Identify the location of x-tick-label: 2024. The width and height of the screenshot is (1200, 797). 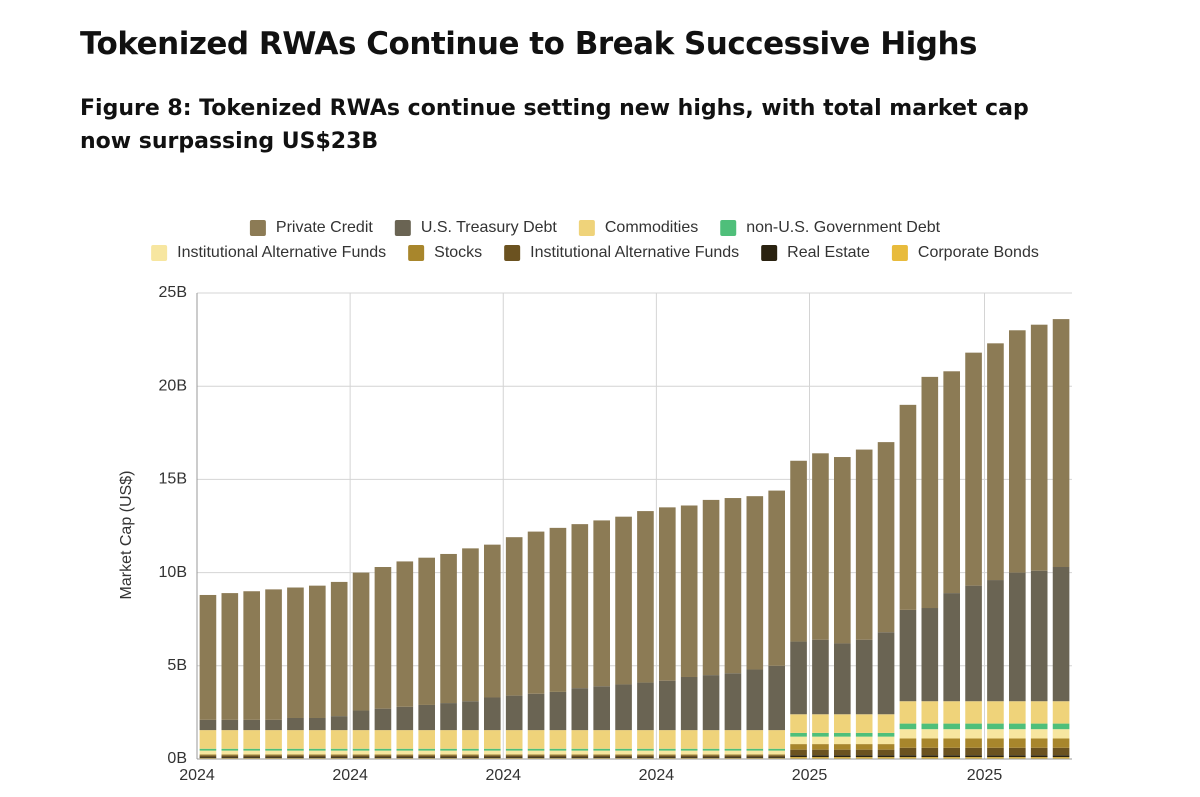
(503, 775).